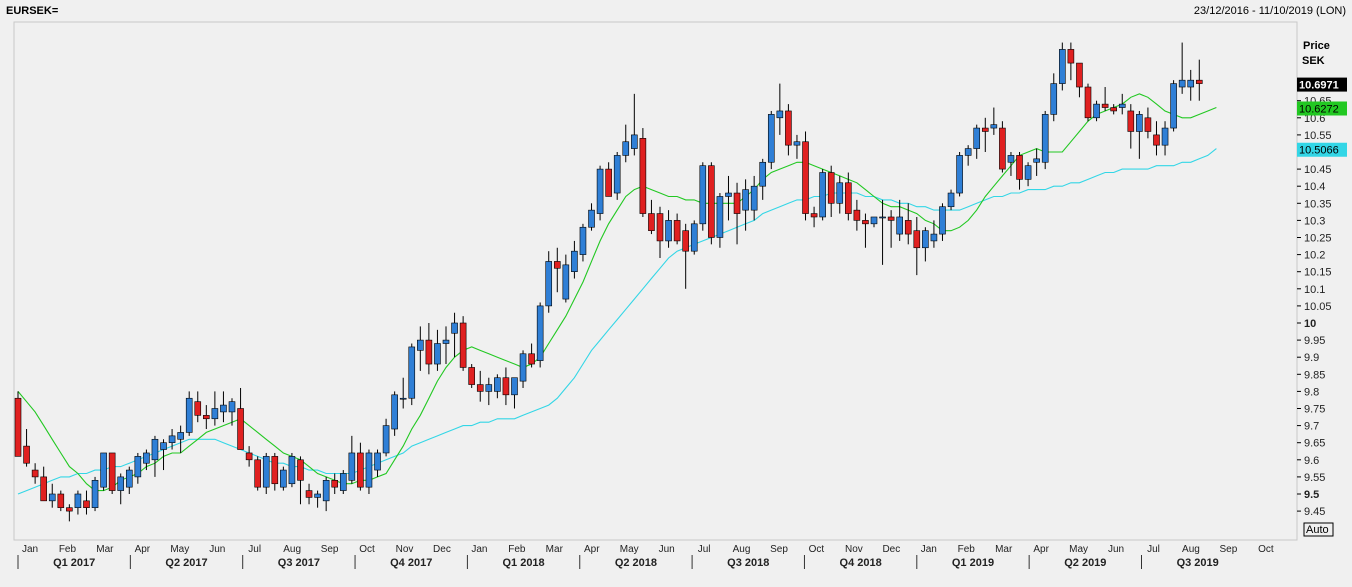  I want to click on month-label: Sep, so click(779, 549).